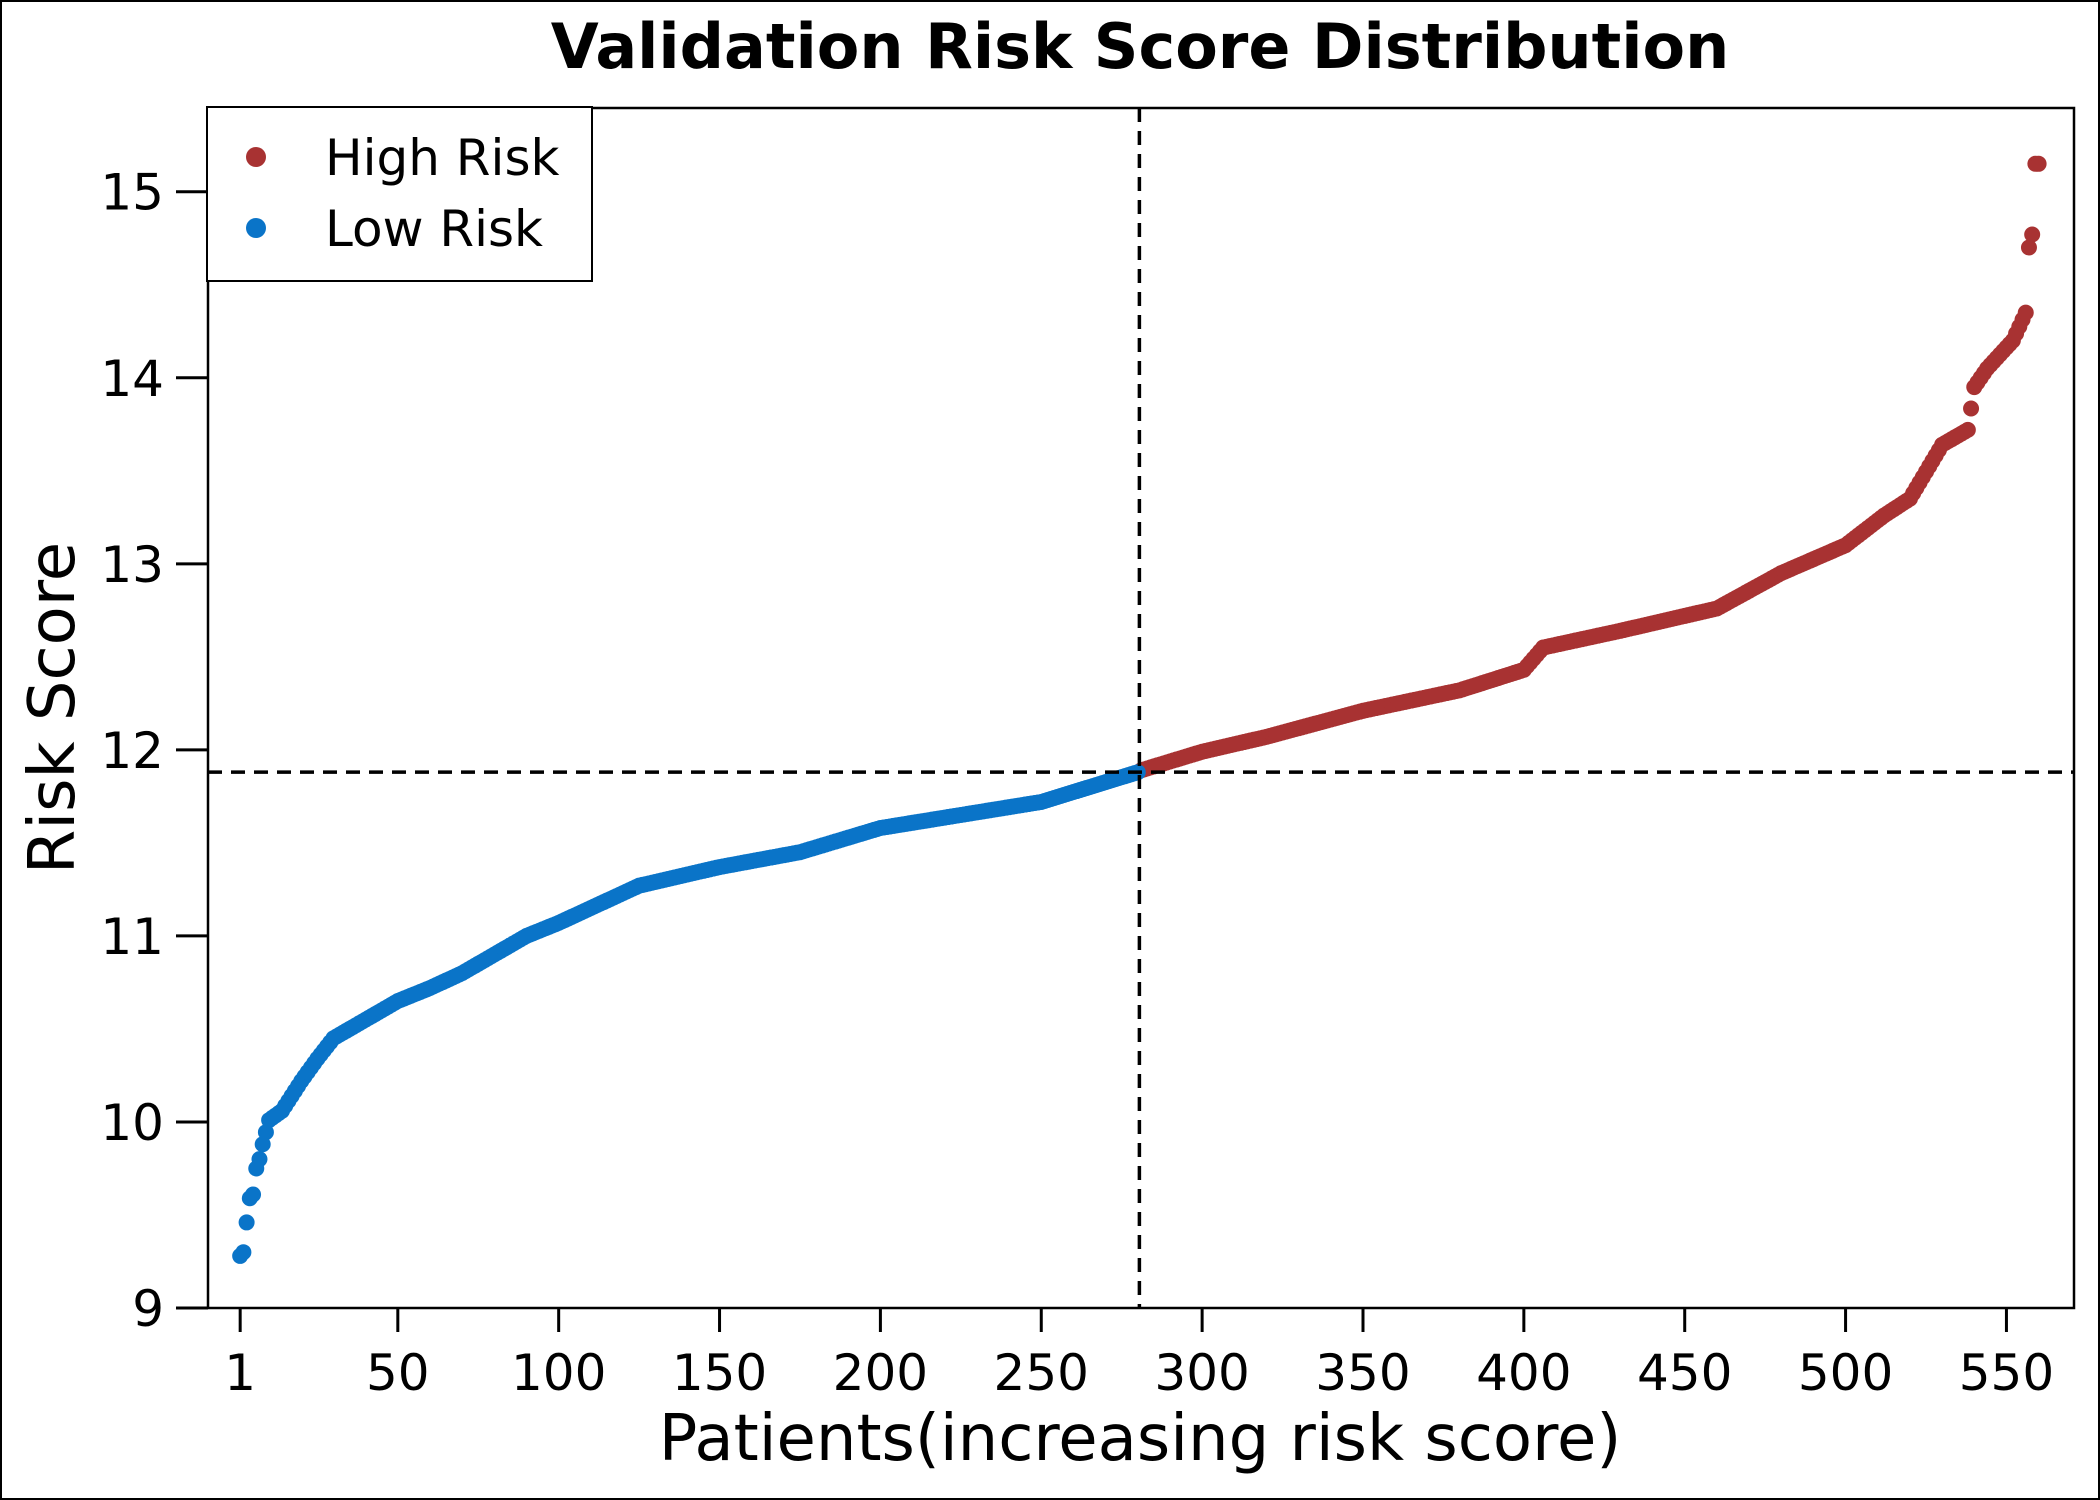  What do you see at coordinates (132, 565) in the screenshot?
I see `y-tick-label: 13` at bounding box center [132, 565].